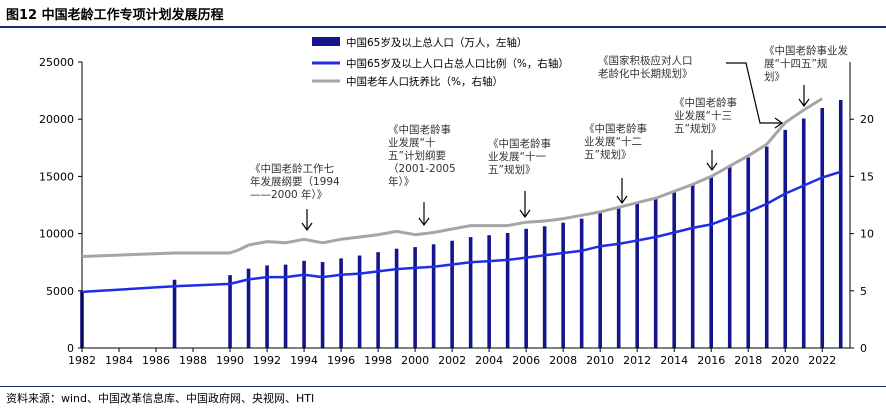 This screenshot has height=414, width=886. Describe the element at coordinates (618, 277) in the screenshot. I see `bar-2011` at that location.